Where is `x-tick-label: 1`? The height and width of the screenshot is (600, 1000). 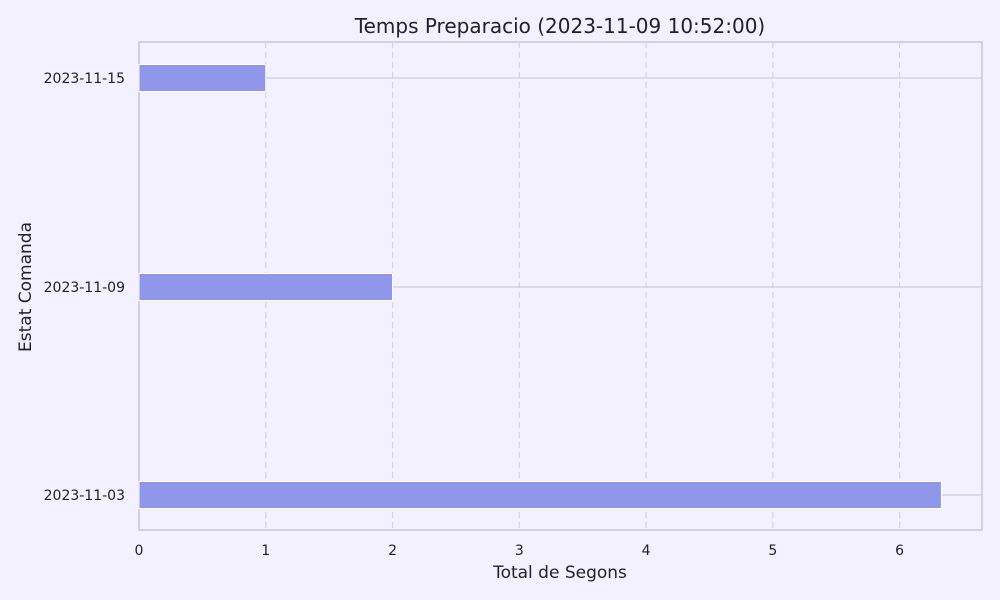 x-tick-label: 1 is located at coordinates (265, 551).